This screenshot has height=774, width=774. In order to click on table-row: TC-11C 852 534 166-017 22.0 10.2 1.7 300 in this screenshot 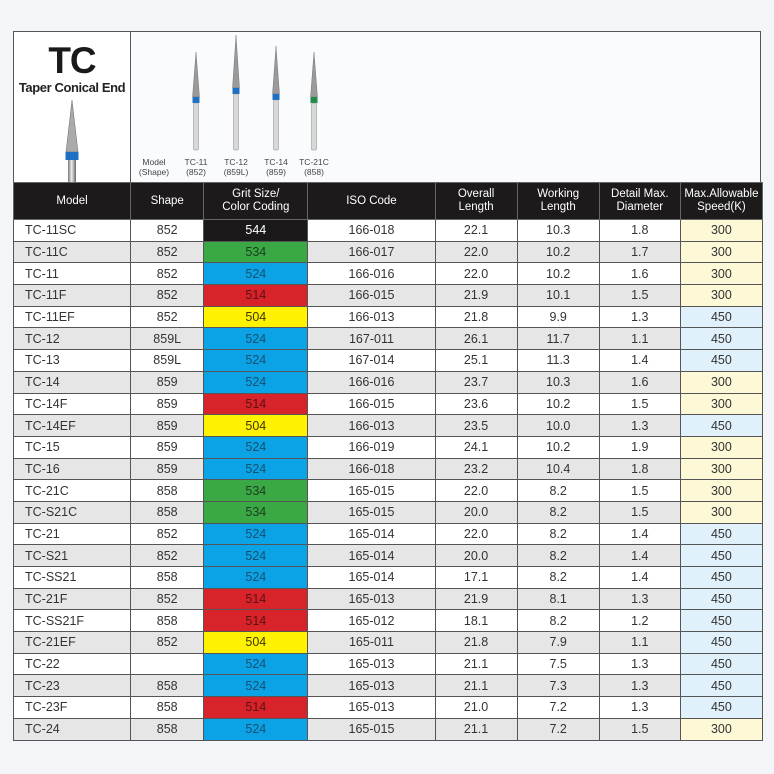, I will do `click(388, 252)`.